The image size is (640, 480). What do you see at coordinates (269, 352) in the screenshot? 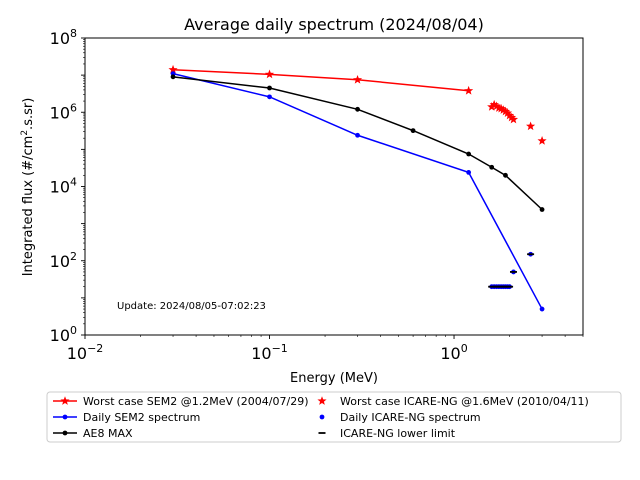
I see `x-tick-label: 10⁻¹` at bounding box center [269, 352].